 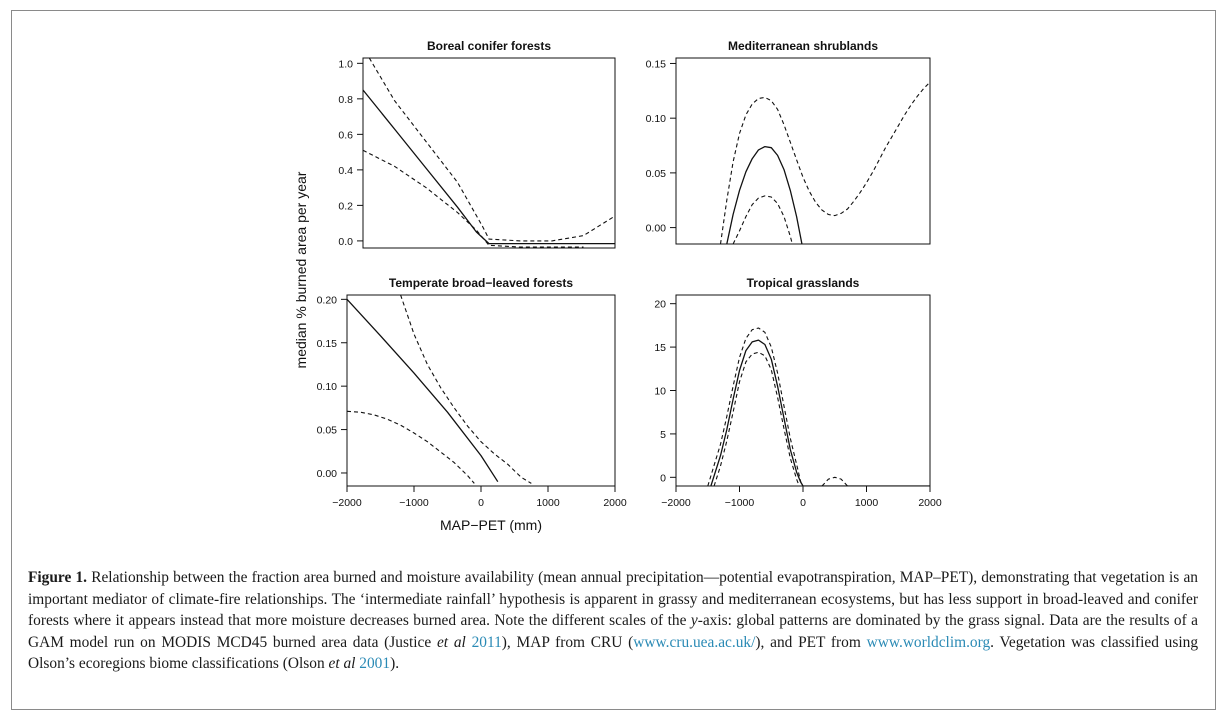 I want to click on caption-figure-label: Figure 1., so click(x=58, y=577).